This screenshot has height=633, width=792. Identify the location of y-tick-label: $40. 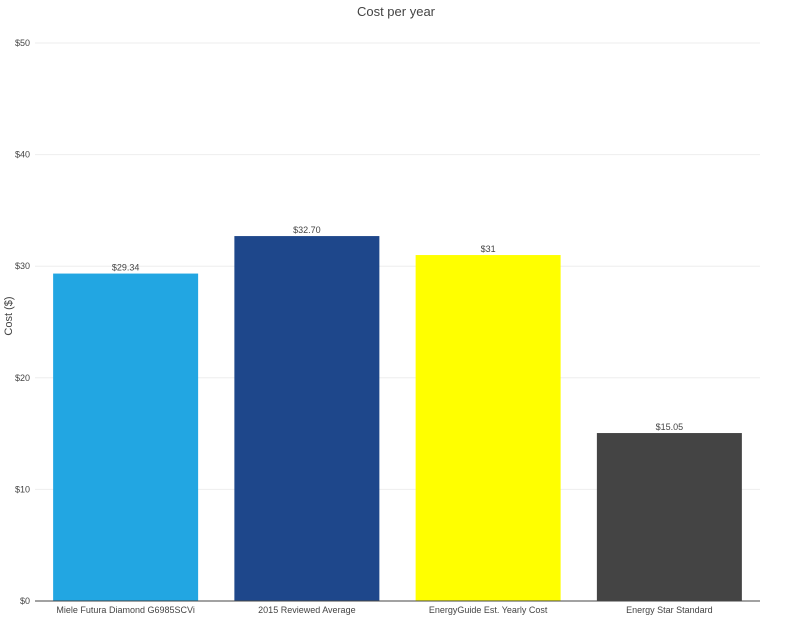
(22, 155).